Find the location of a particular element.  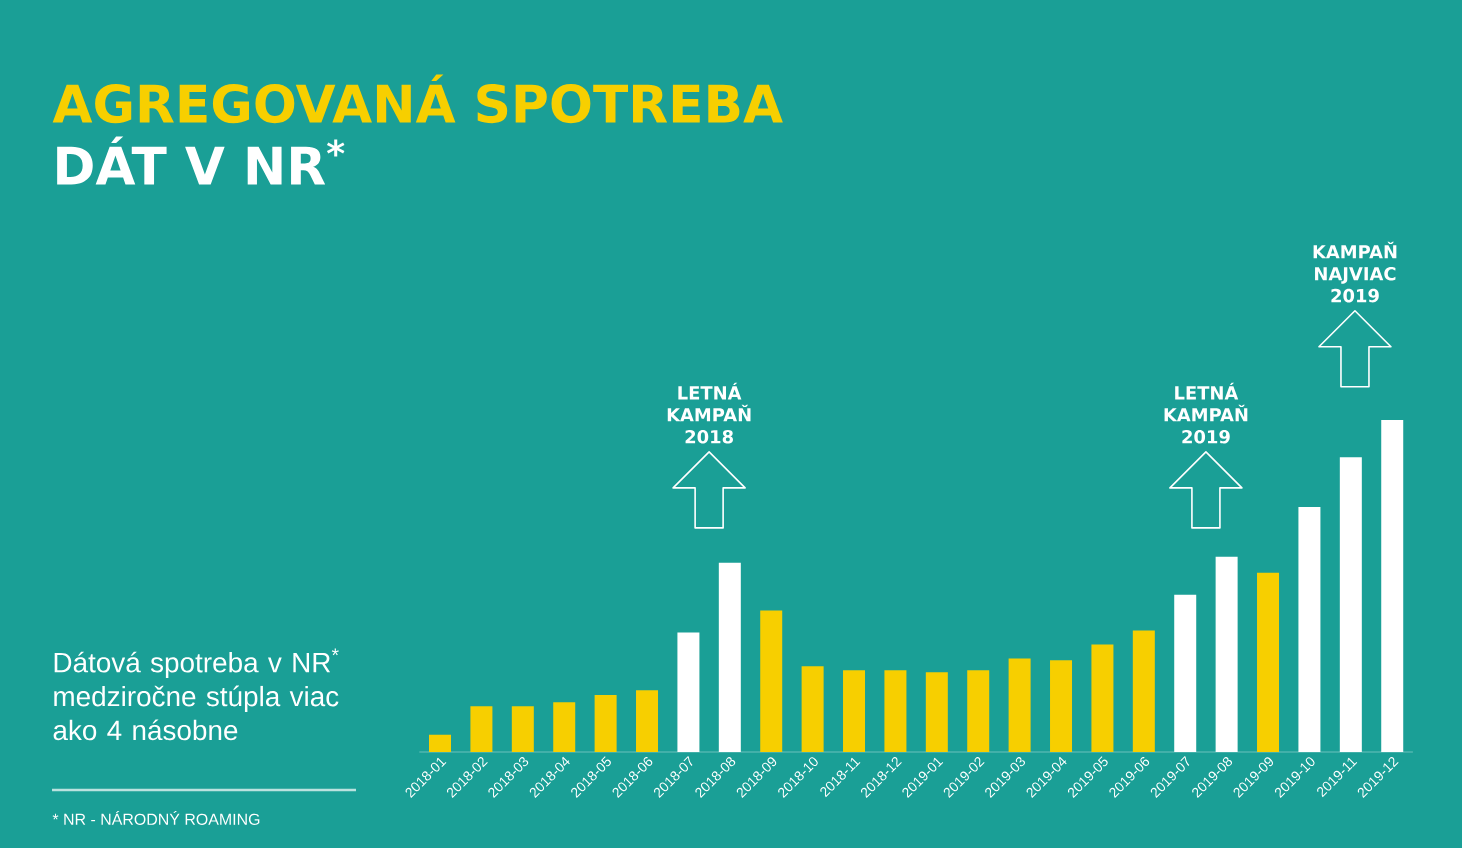

text: Dátová spotreba v NR$^{*}$ medziročne stúpla viac ako 4 násobne is located at coordinates (196, 694).